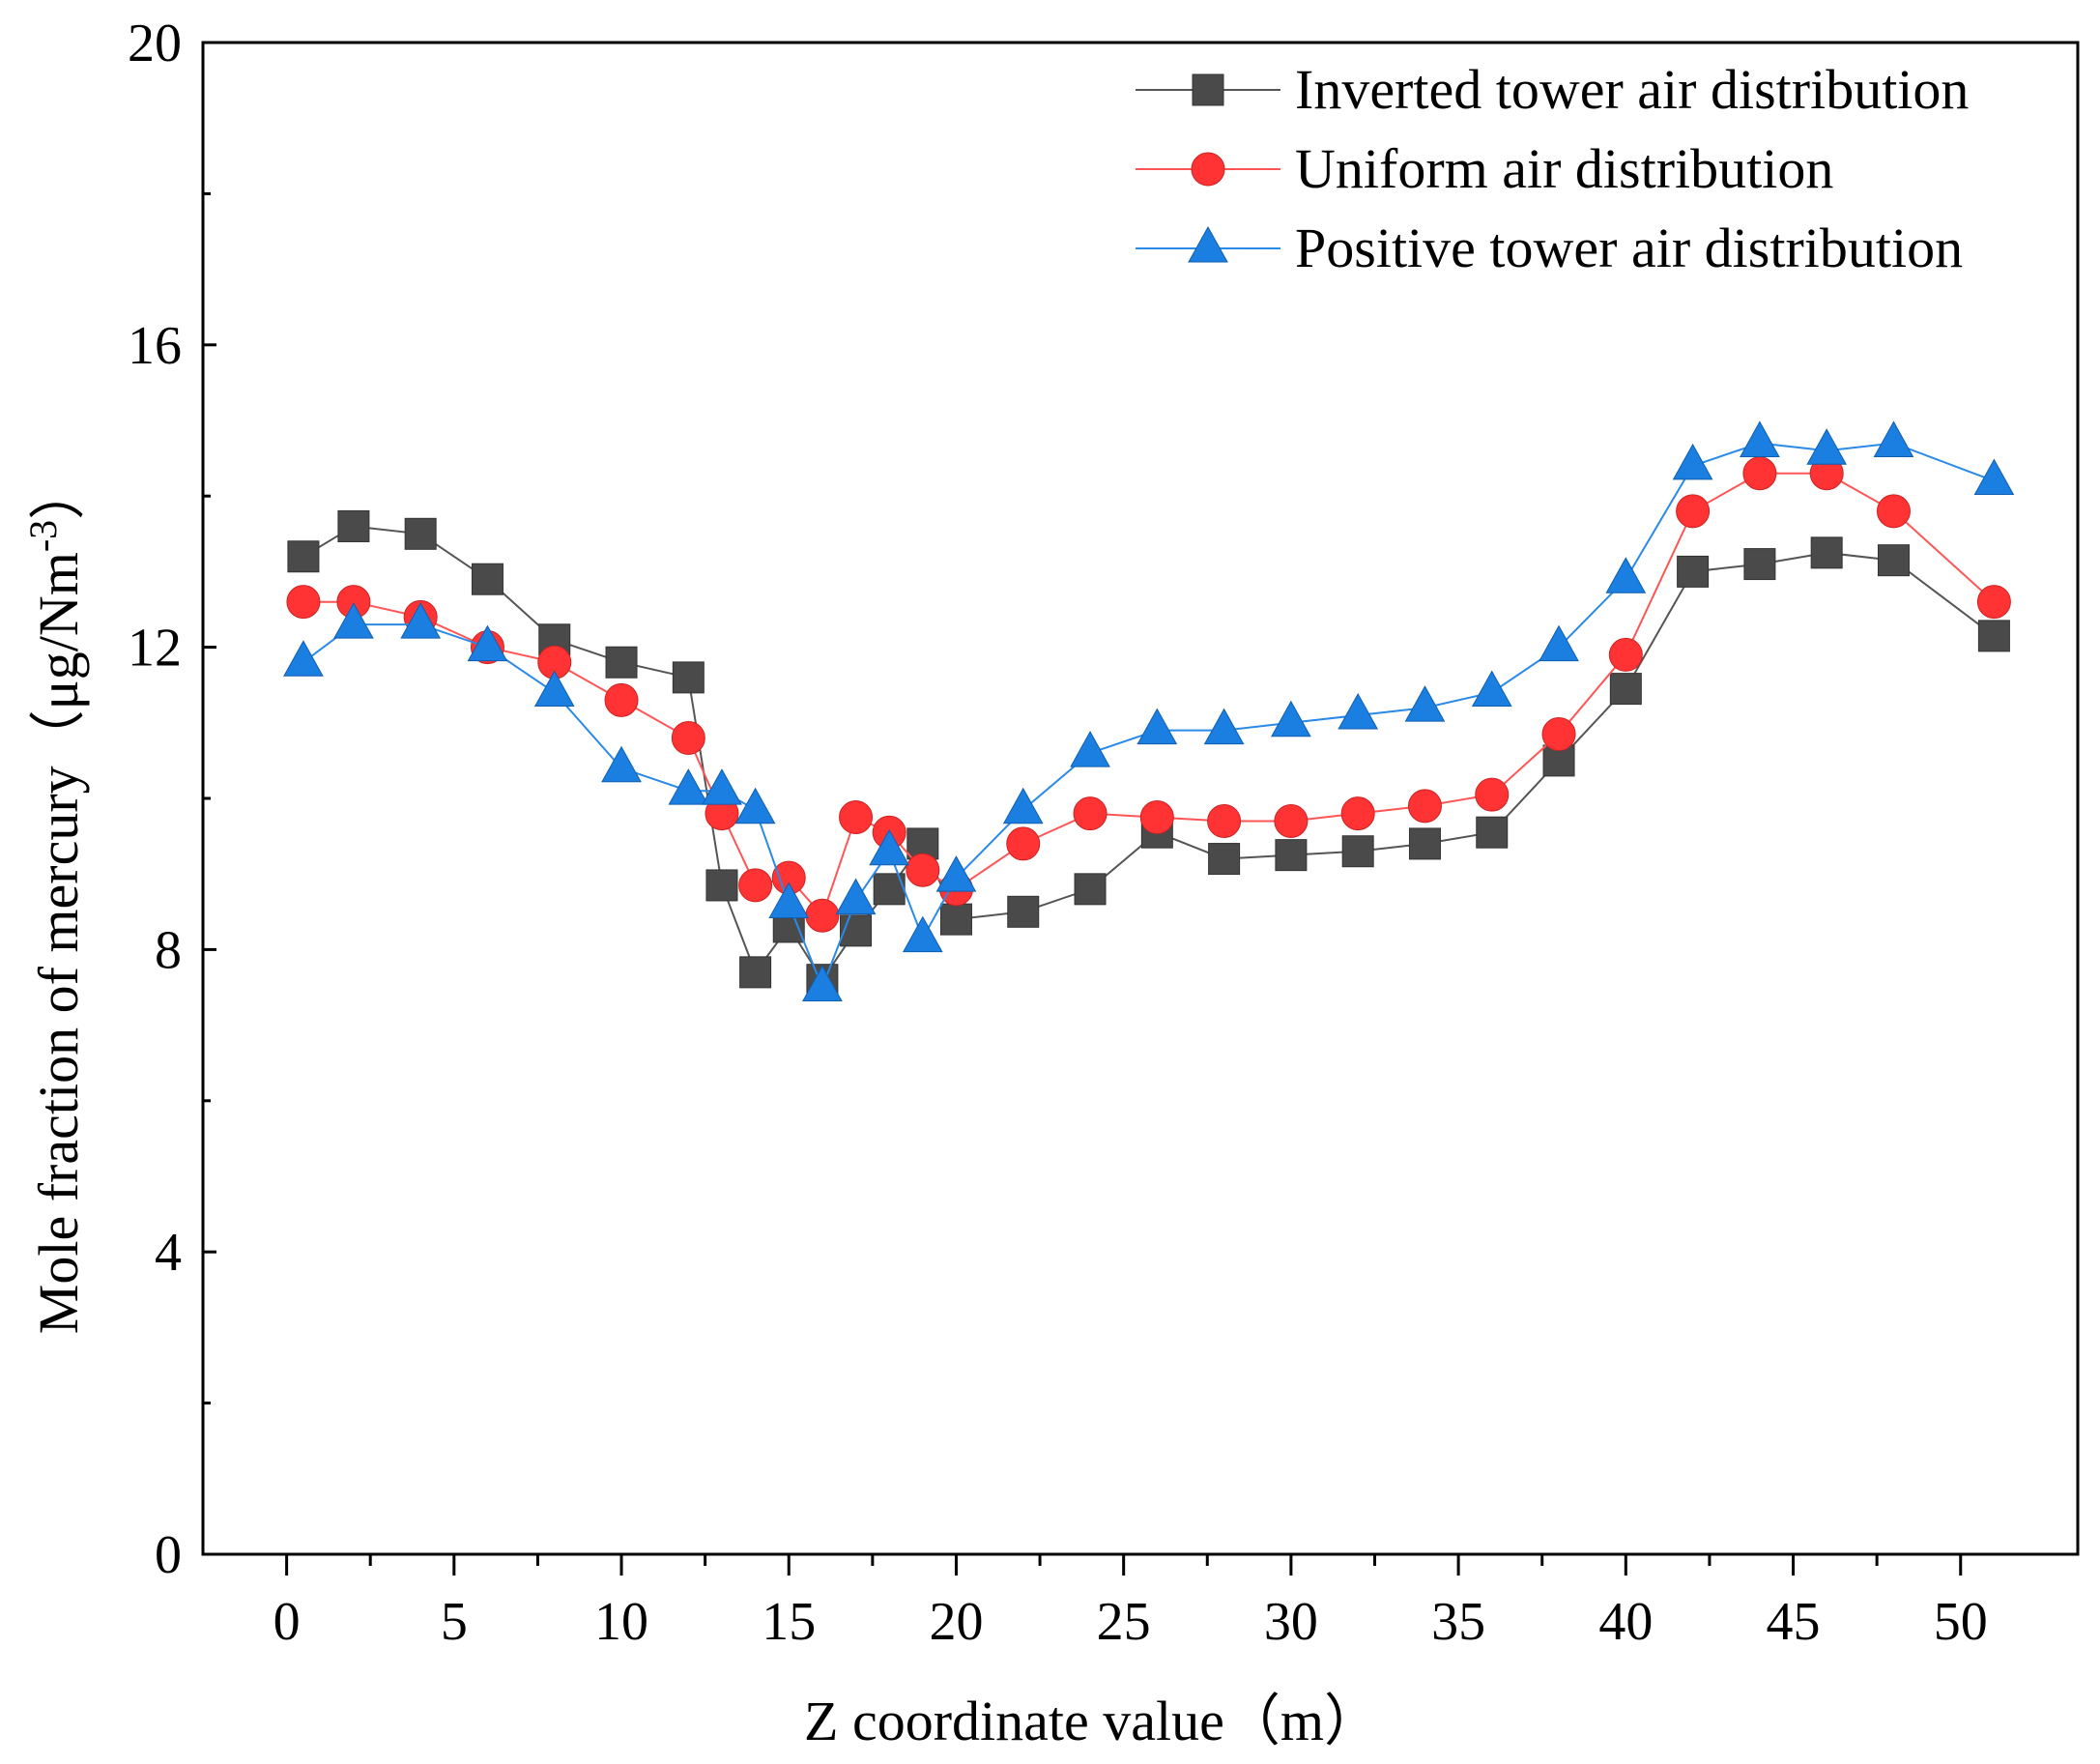 This screenshot has height=1764, width=2100. What do you see at coordinates (155, 43) in the screenshot?
I see `y-tick-label: 20` at bounding box center [155, 43].